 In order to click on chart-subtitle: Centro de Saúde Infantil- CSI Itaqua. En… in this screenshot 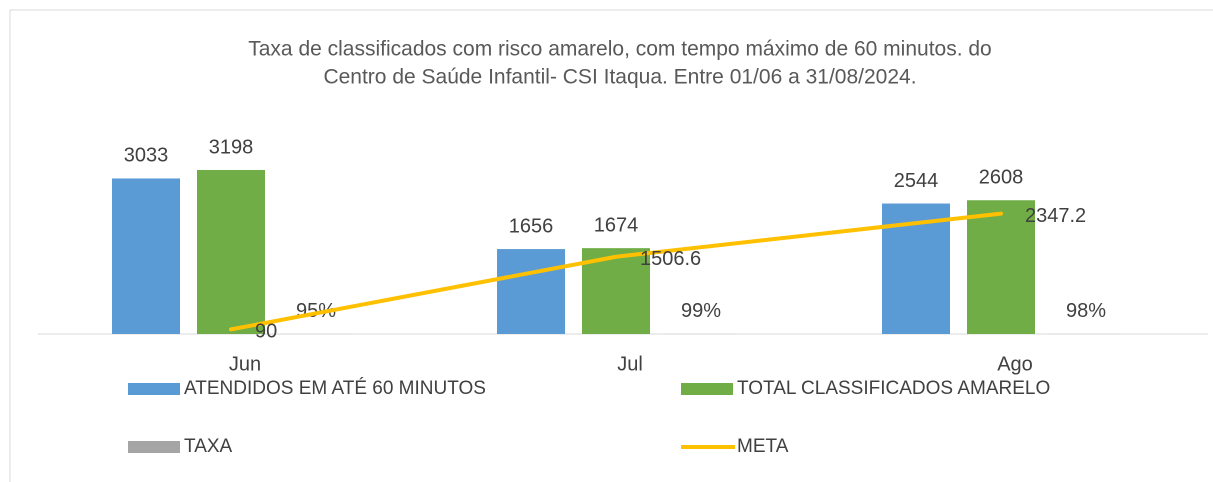, I will do `click(619, 77)`.